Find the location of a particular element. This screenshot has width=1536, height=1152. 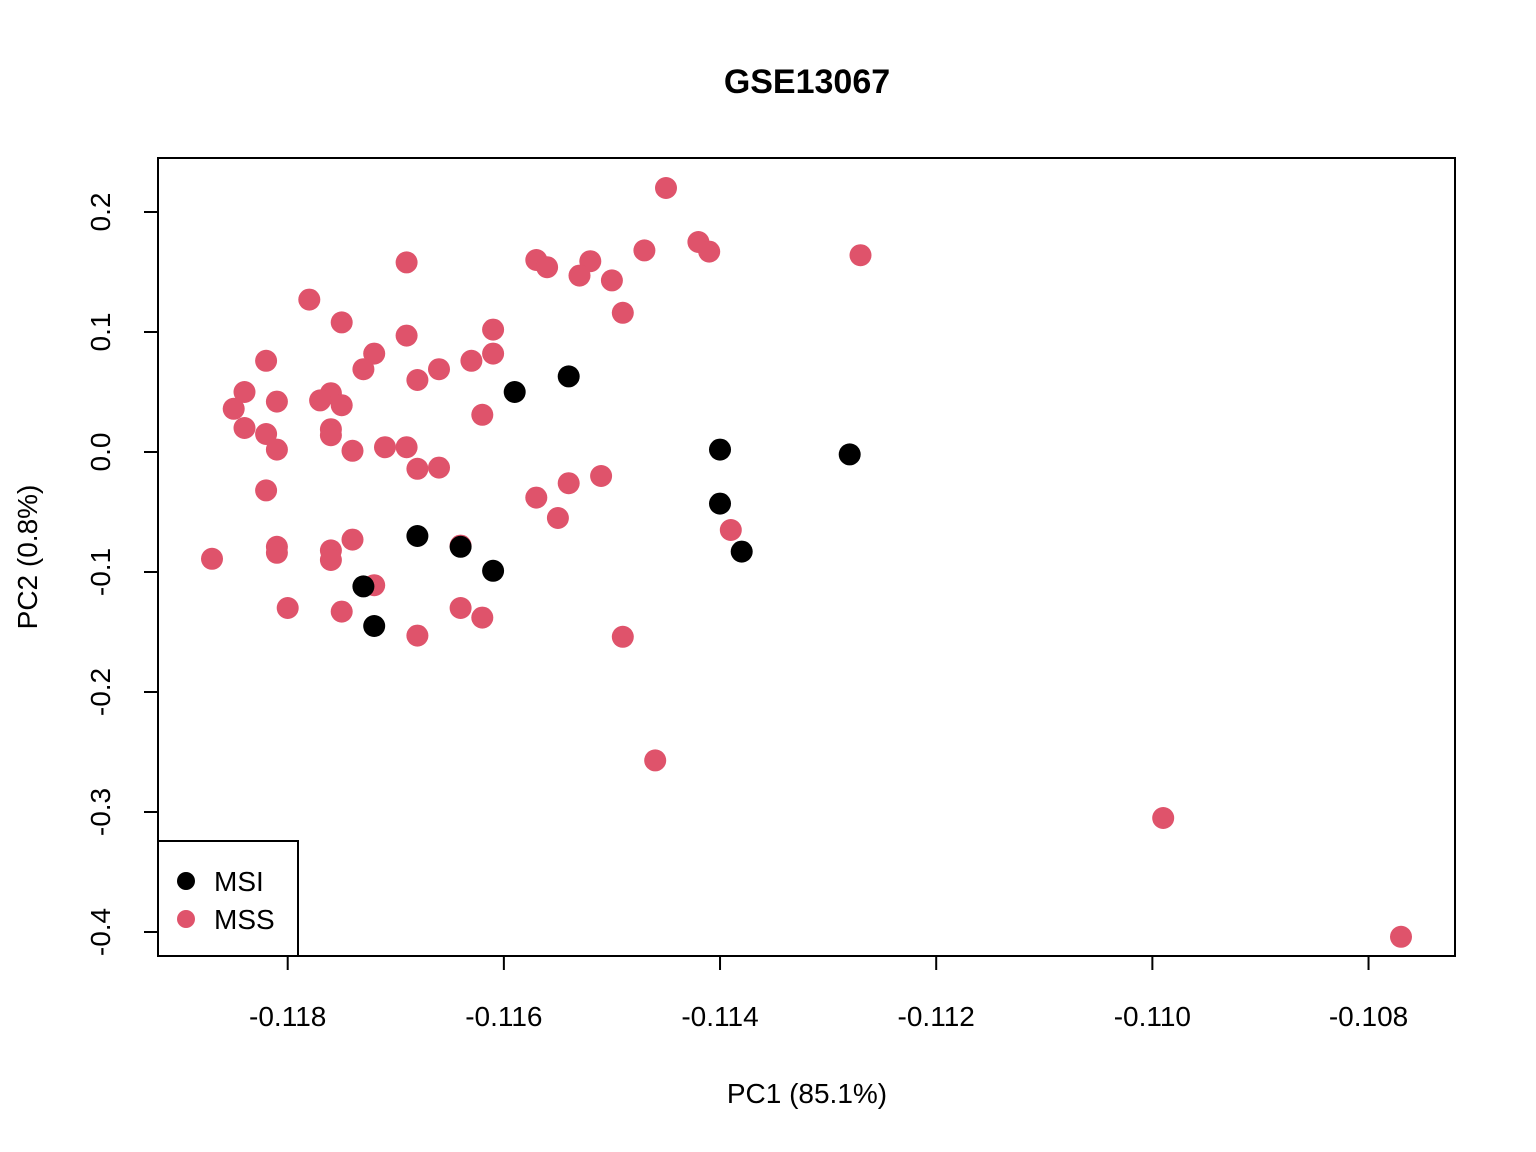

legend: MSI MSS is located at coordinates (228, 898).